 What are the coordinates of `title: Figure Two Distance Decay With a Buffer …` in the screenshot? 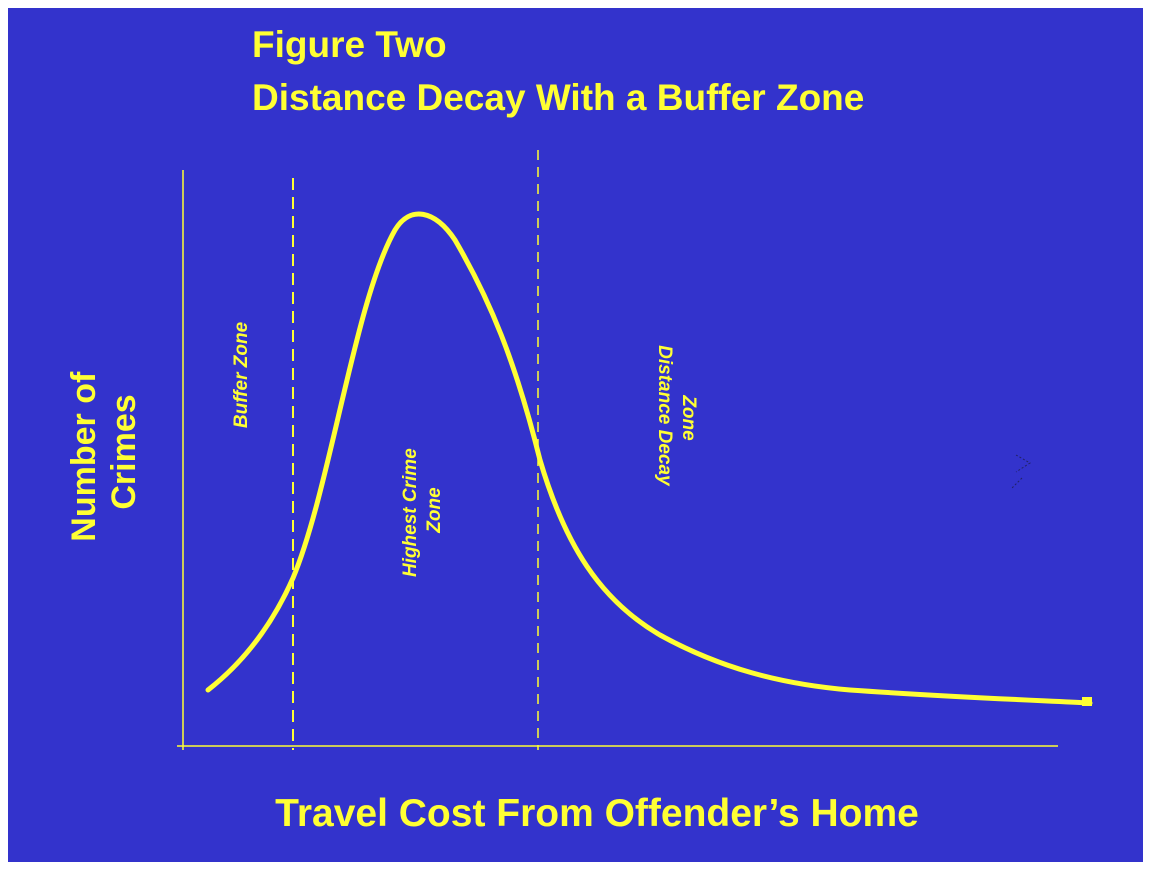 It's located at (558, 71).